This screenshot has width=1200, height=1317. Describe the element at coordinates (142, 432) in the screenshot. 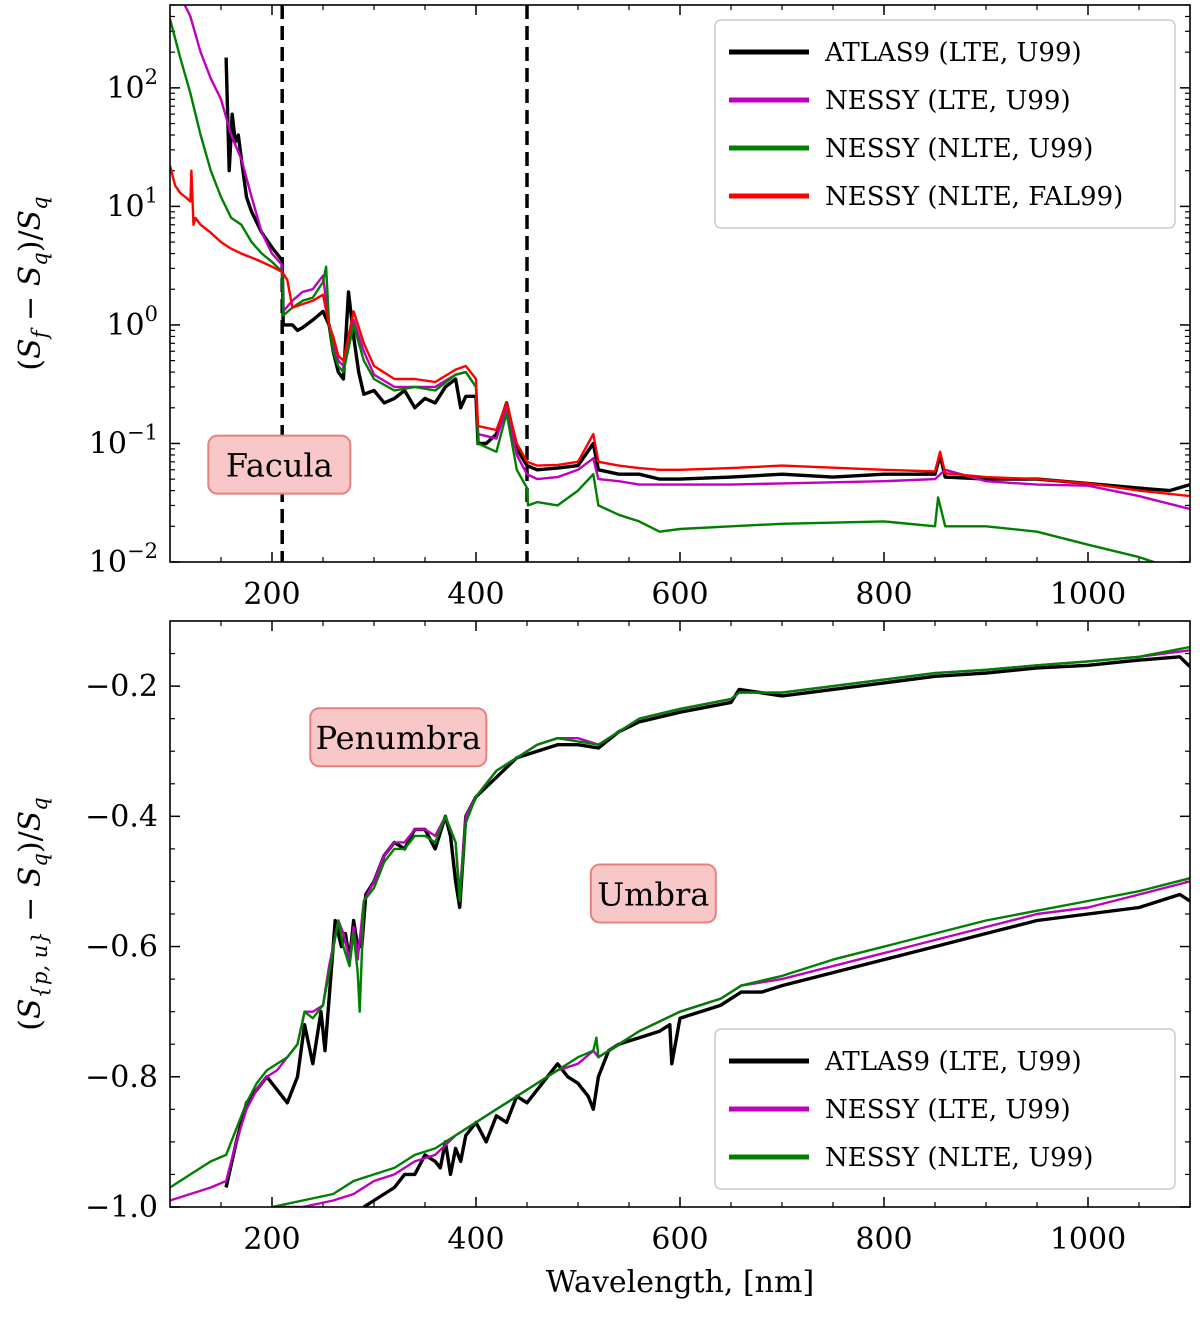

I see `y-tick-exponent: −1` at that location.